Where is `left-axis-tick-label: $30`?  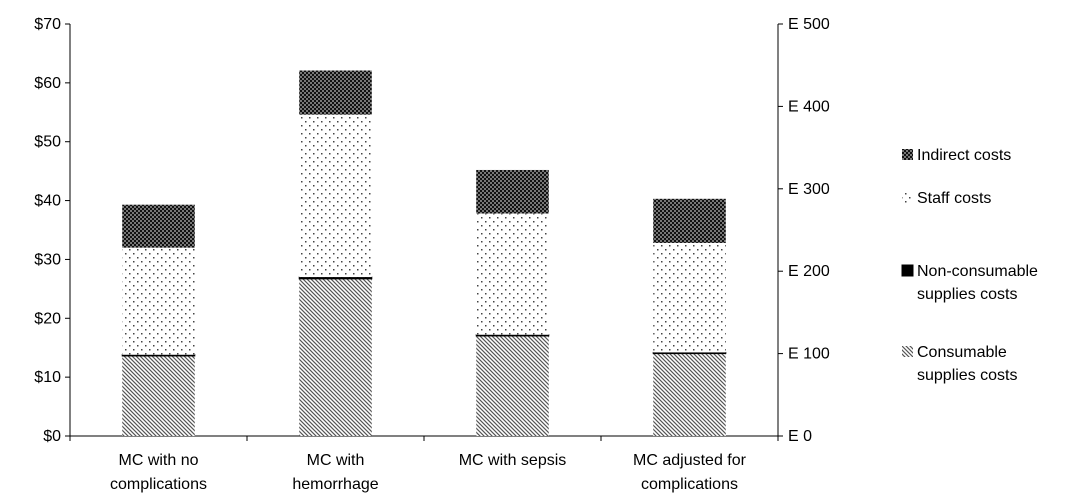 left-axis-tick-label: $30 is located at coordinates (47, 259).